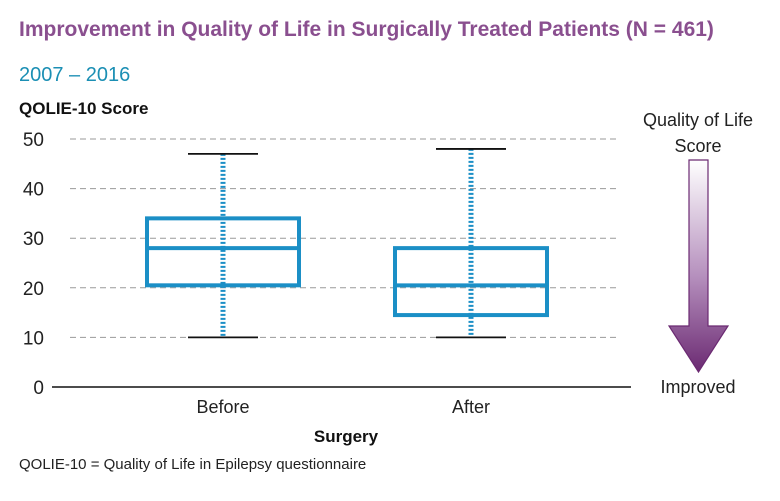  I want to click on legend-improved-label: Improved, so click(698, 387).